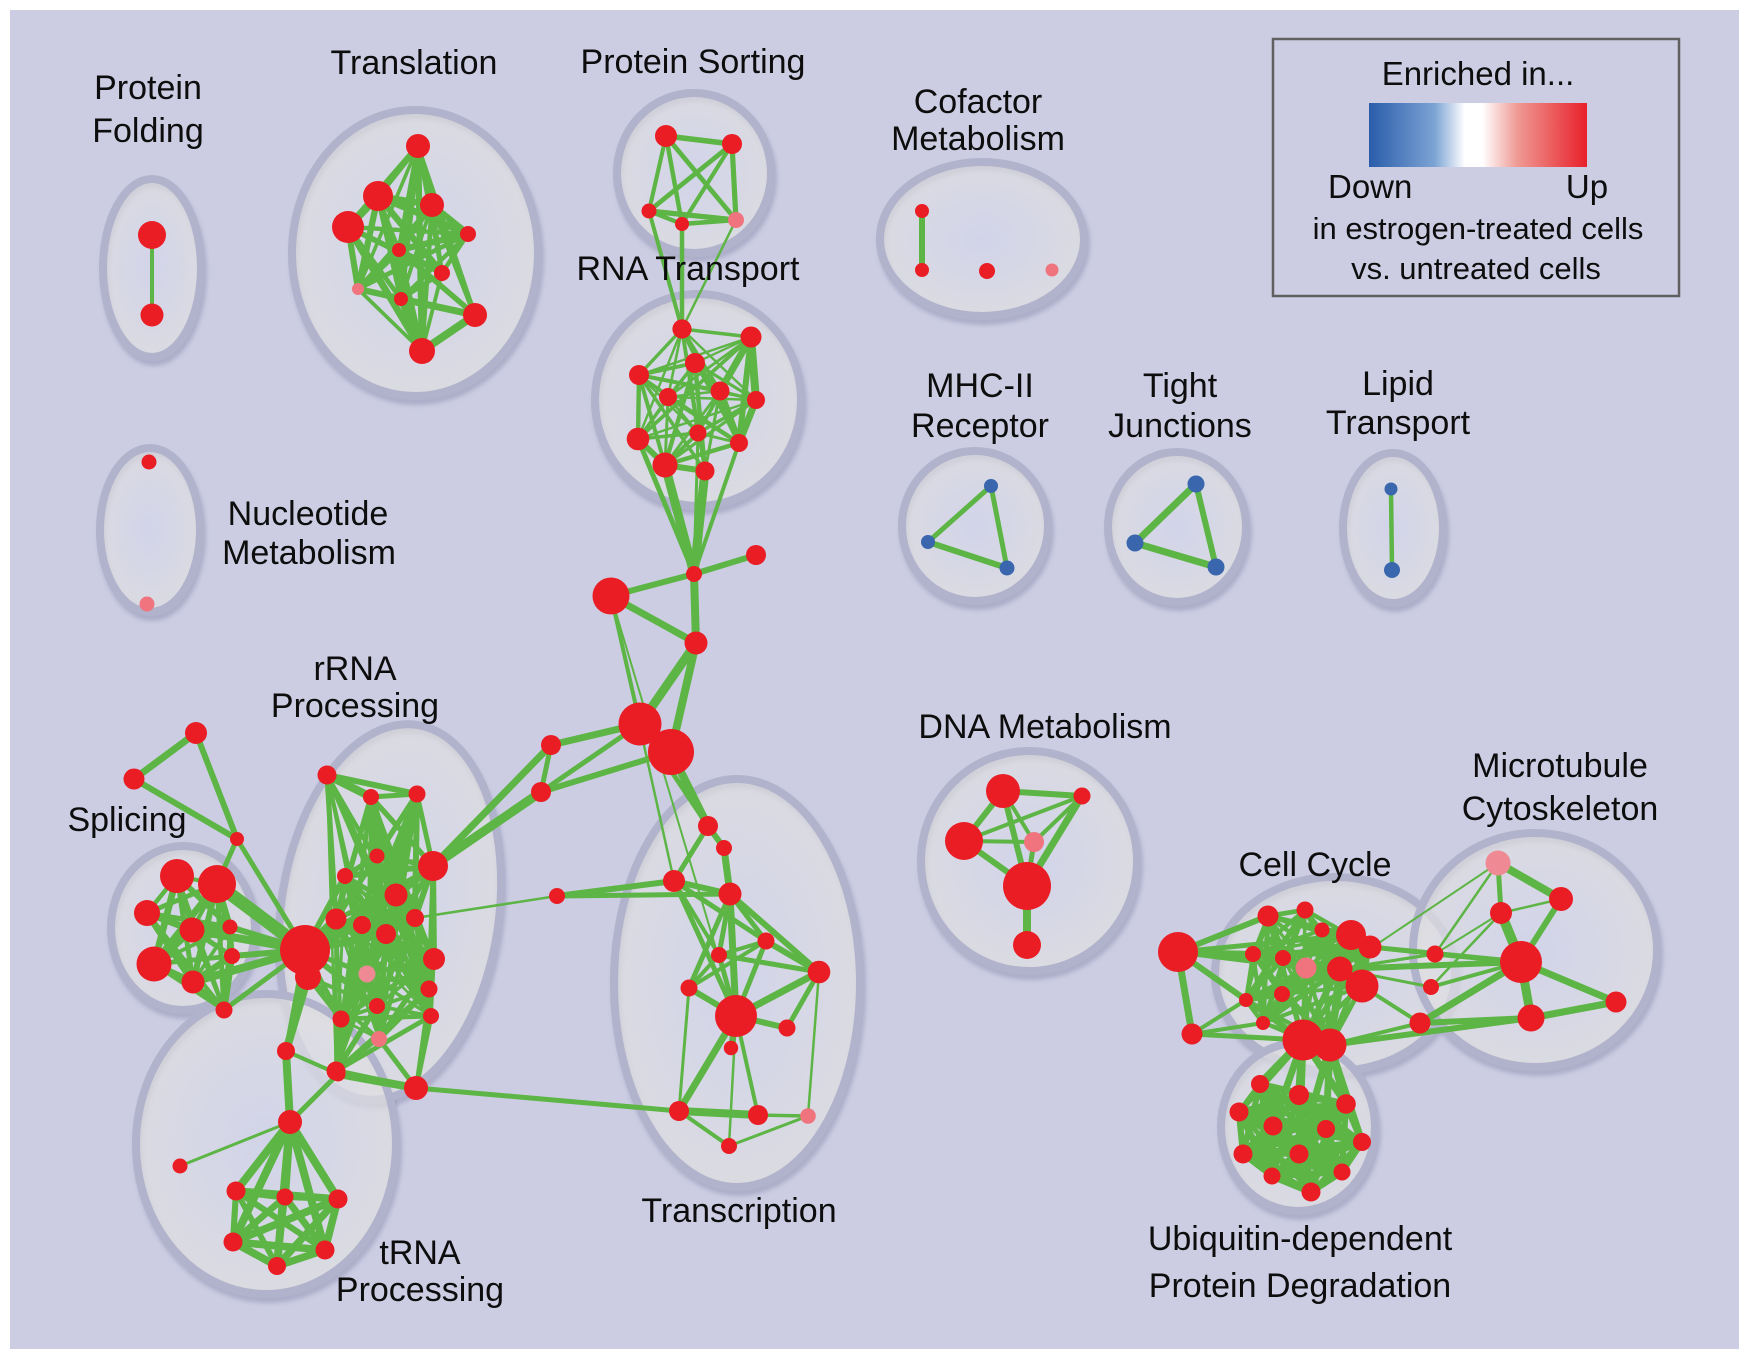 The width and height of the screenshot is (1750, 1360). Describe the element at coordinates (978, 102) in the screenshot. I see `svg-text: Cofactor` at that location.